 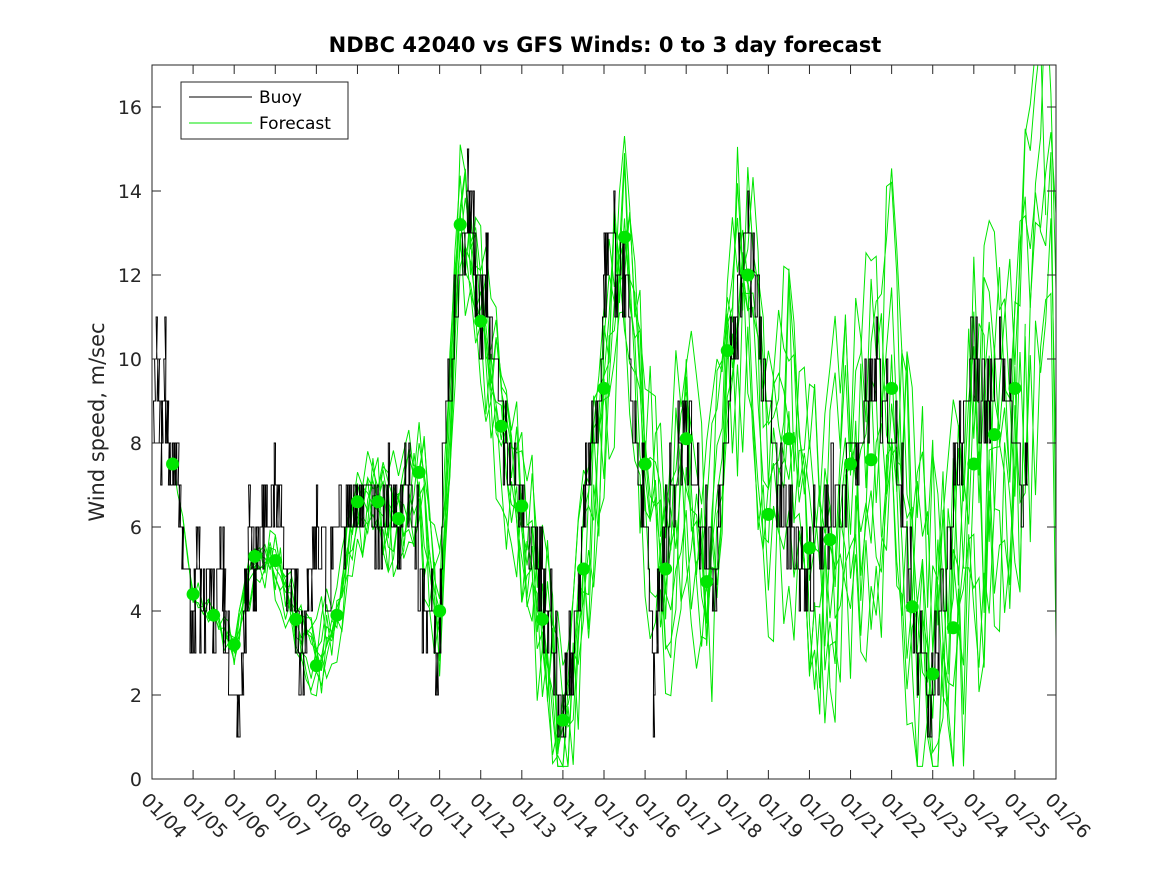 I want to click on x-tick-label: 01/13, so click(x=533, y=816).